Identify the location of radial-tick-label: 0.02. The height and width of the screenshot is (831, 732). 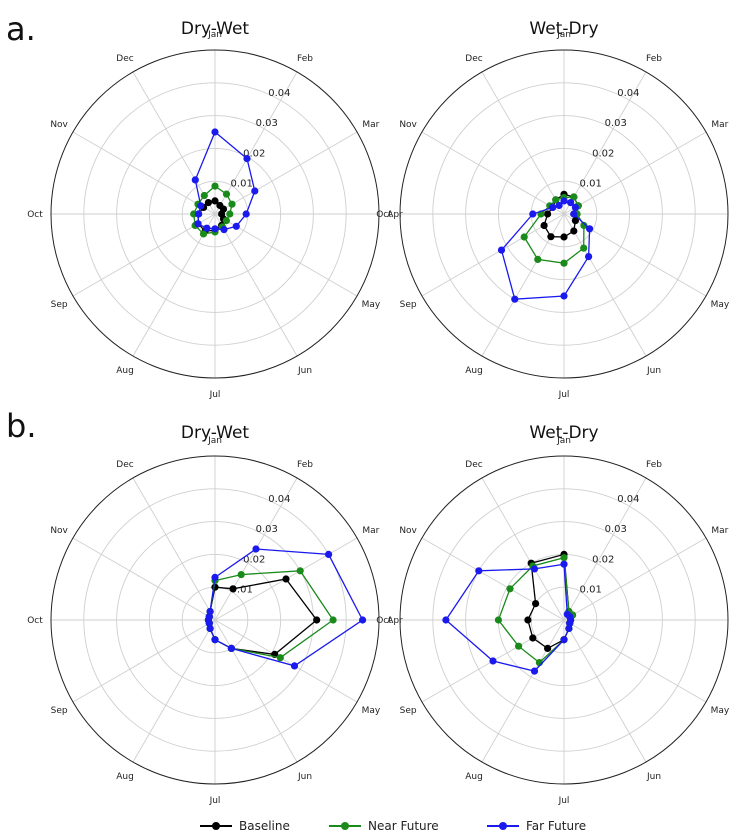
(254, 153).